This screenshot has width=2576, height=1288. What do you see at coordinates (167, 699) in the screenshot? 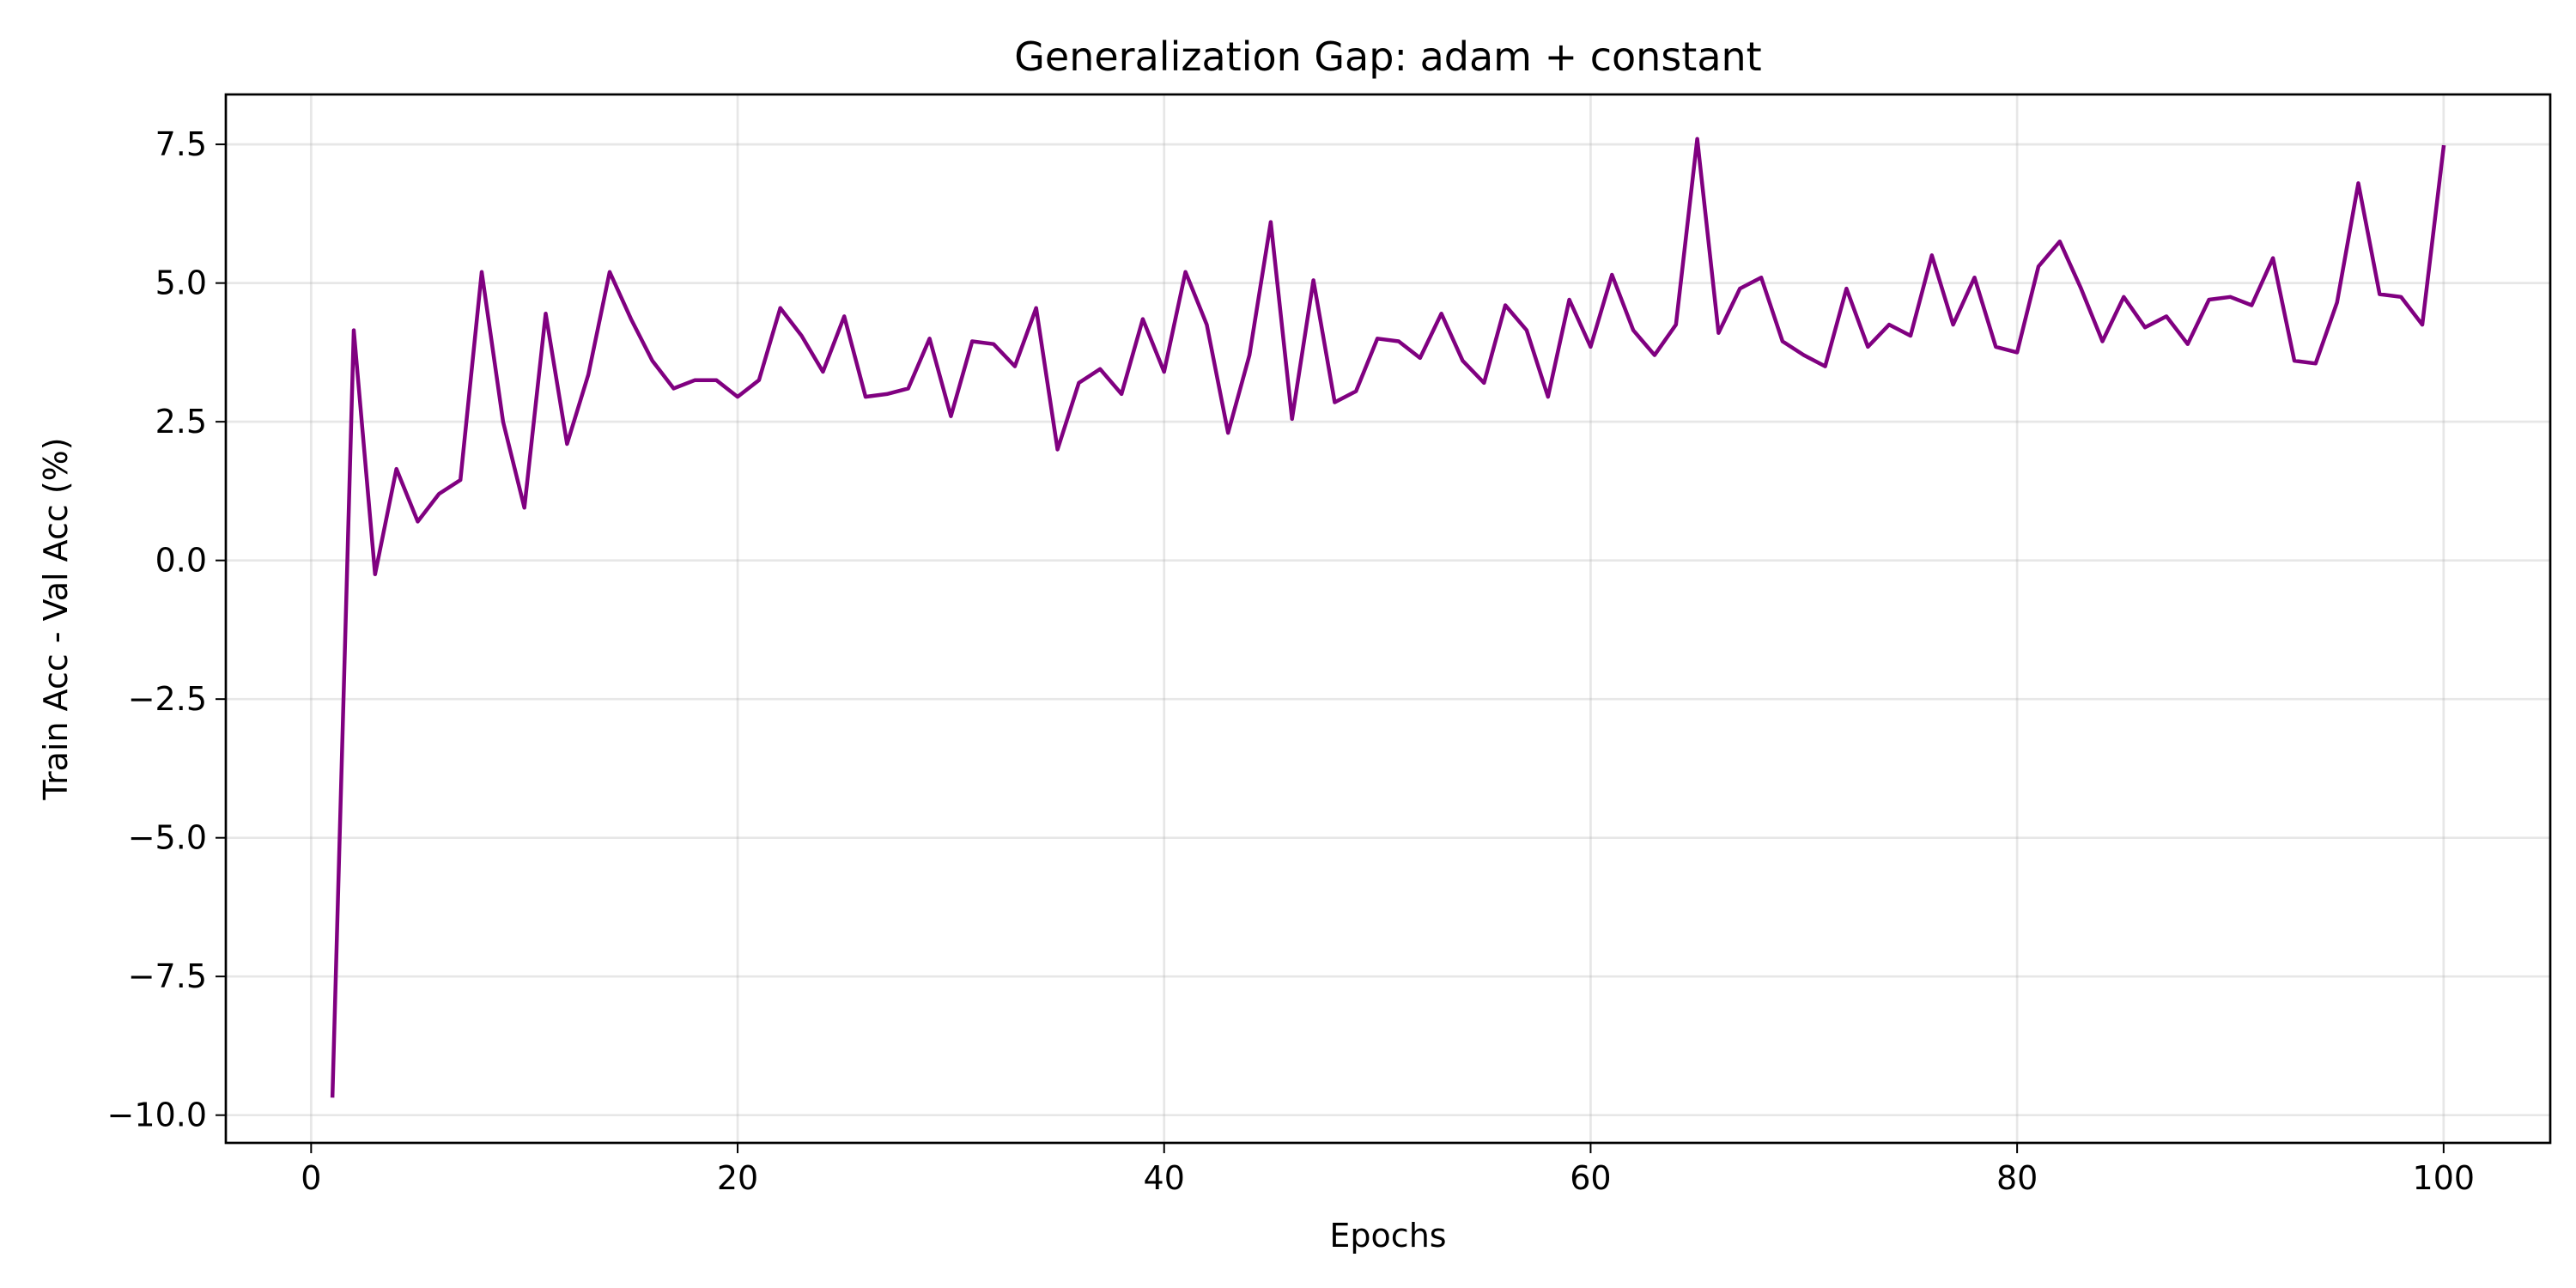
I see `y-tick-label: −2.5` at bounding box center [167, 699].